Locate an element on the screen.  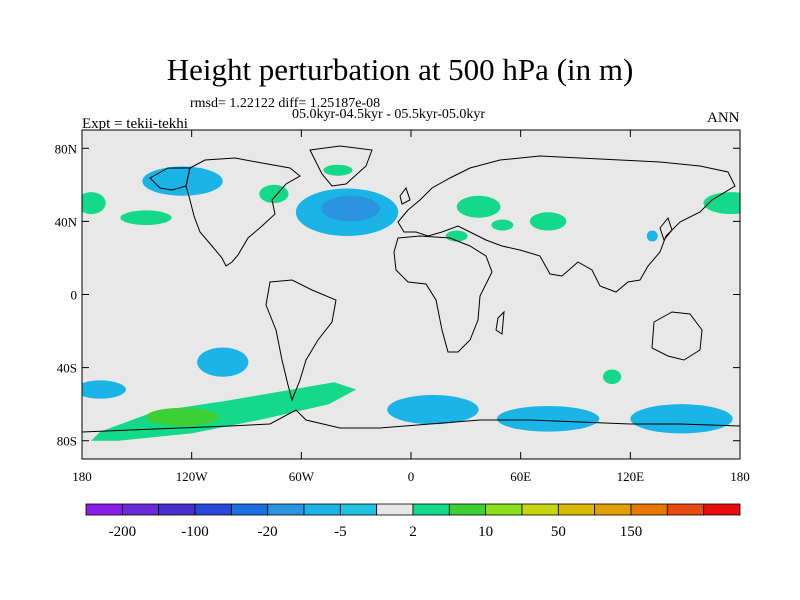
coast-australia is located at coordinates (677, 336).